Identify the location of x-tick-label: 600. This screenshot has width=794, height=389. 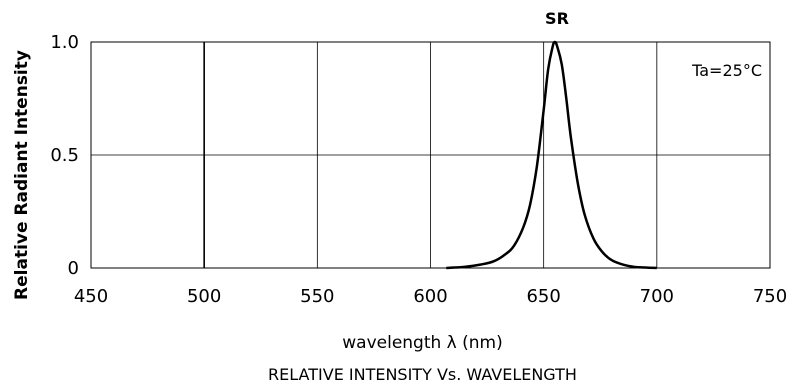
(430, 296).